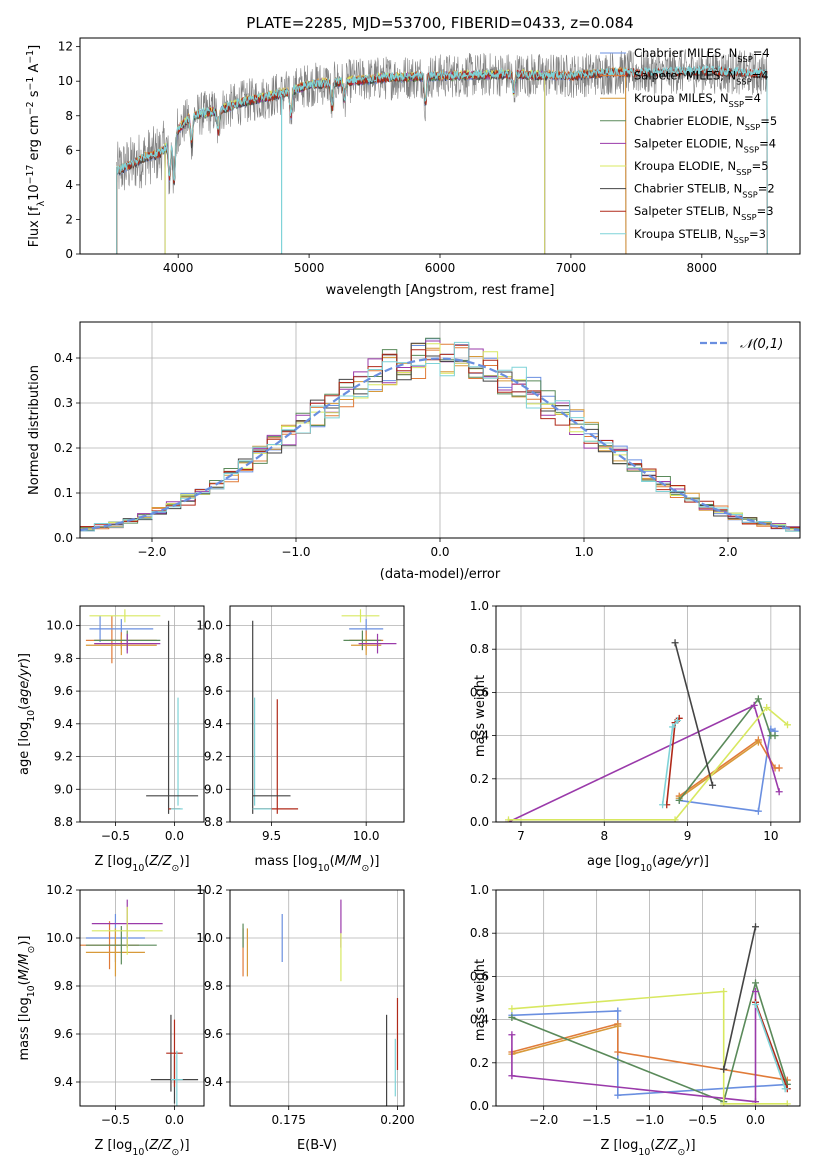 The height and width of the screenshot is (1170, 819). I want to click on y-tick-label: 10, so click(65, 81).